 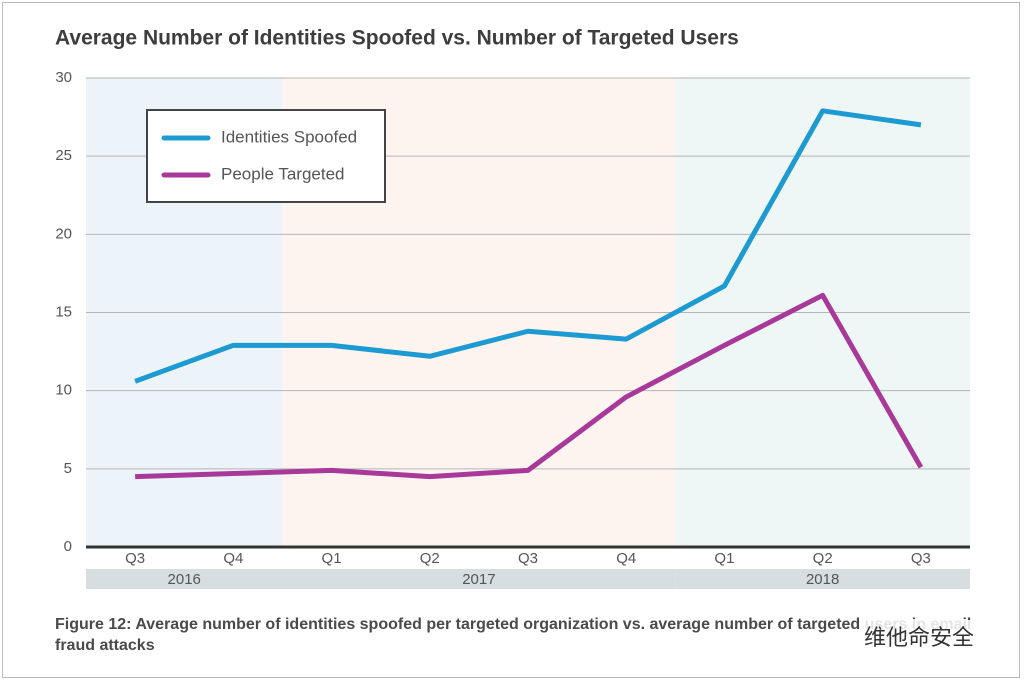 What do you see at coordinates (266, 156) in the screenshot?
I see `legend-box` at bounding box center [266, 156].